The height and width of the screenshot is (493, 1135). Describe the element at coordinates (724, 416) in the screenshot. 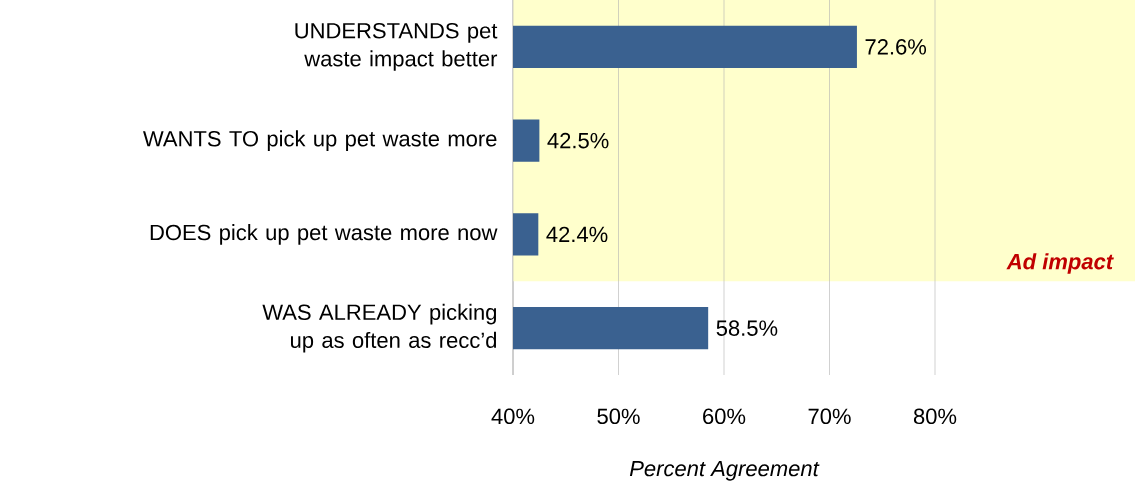

I see `x-tick-label: 60%` at that location.